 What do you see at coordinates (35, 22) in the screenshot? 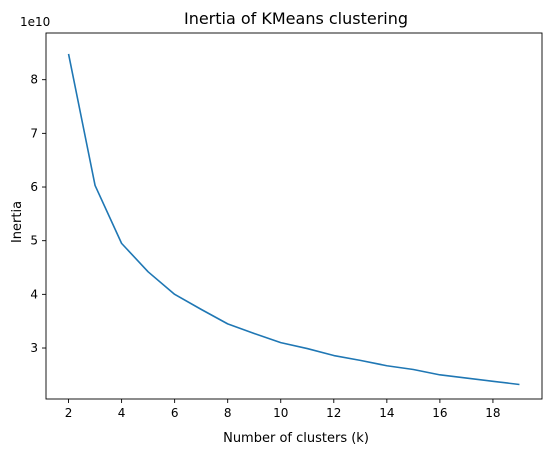
I see `y-offset-label: 1e10` at bounding box center [35, 22].